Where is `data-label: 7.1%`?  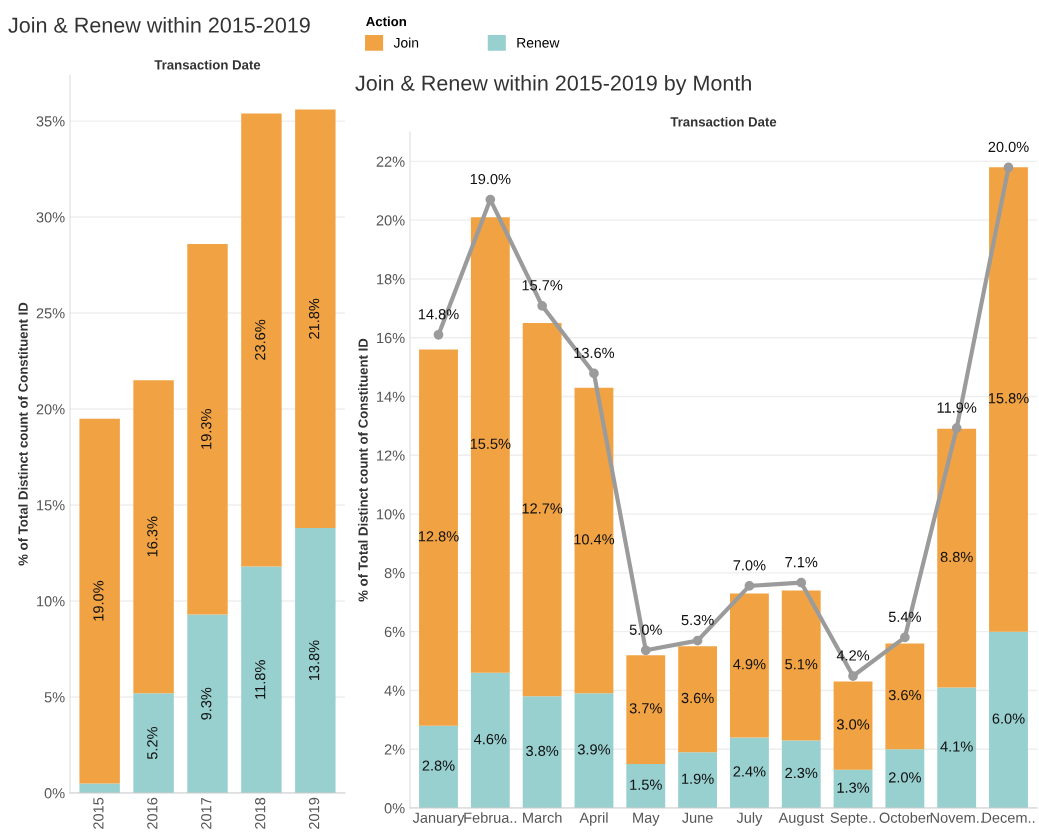 data-label: 7.1% is located at coordinates (801, 562).